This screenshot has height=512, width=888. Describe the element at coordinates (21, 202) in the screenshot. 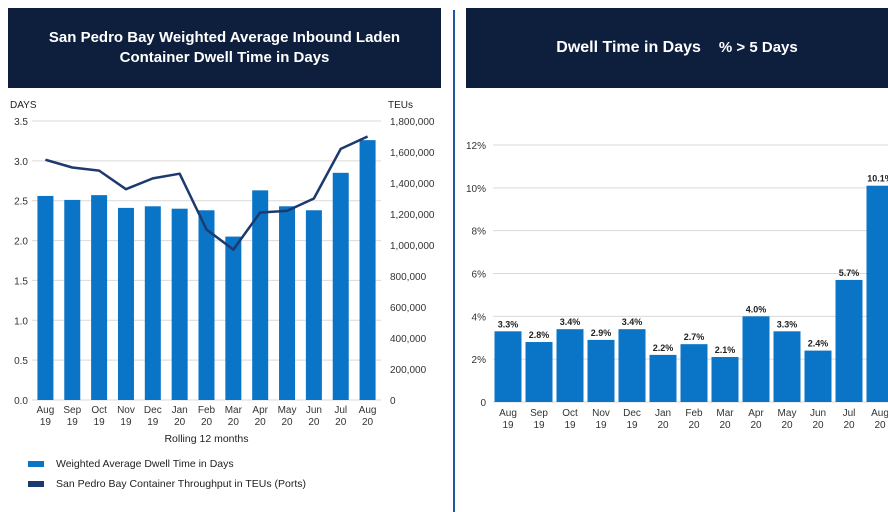

I see `left-y-tick-label: 2.5` at that location.